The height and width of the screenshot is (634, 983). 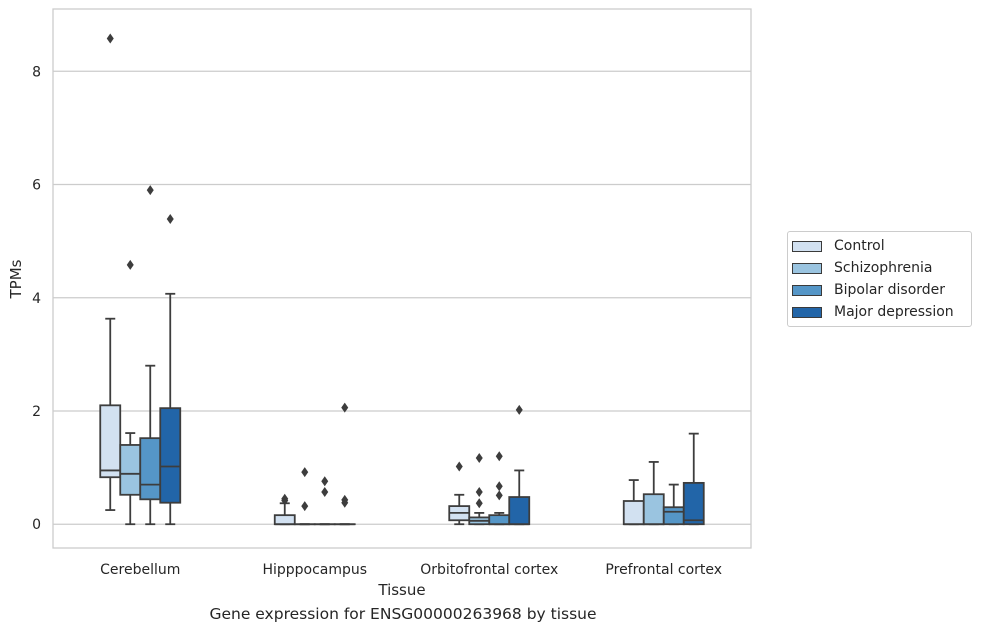 I want to click on legend-item-bipolar-disorder: Bipolar disorder, so click(x=868, y=290).